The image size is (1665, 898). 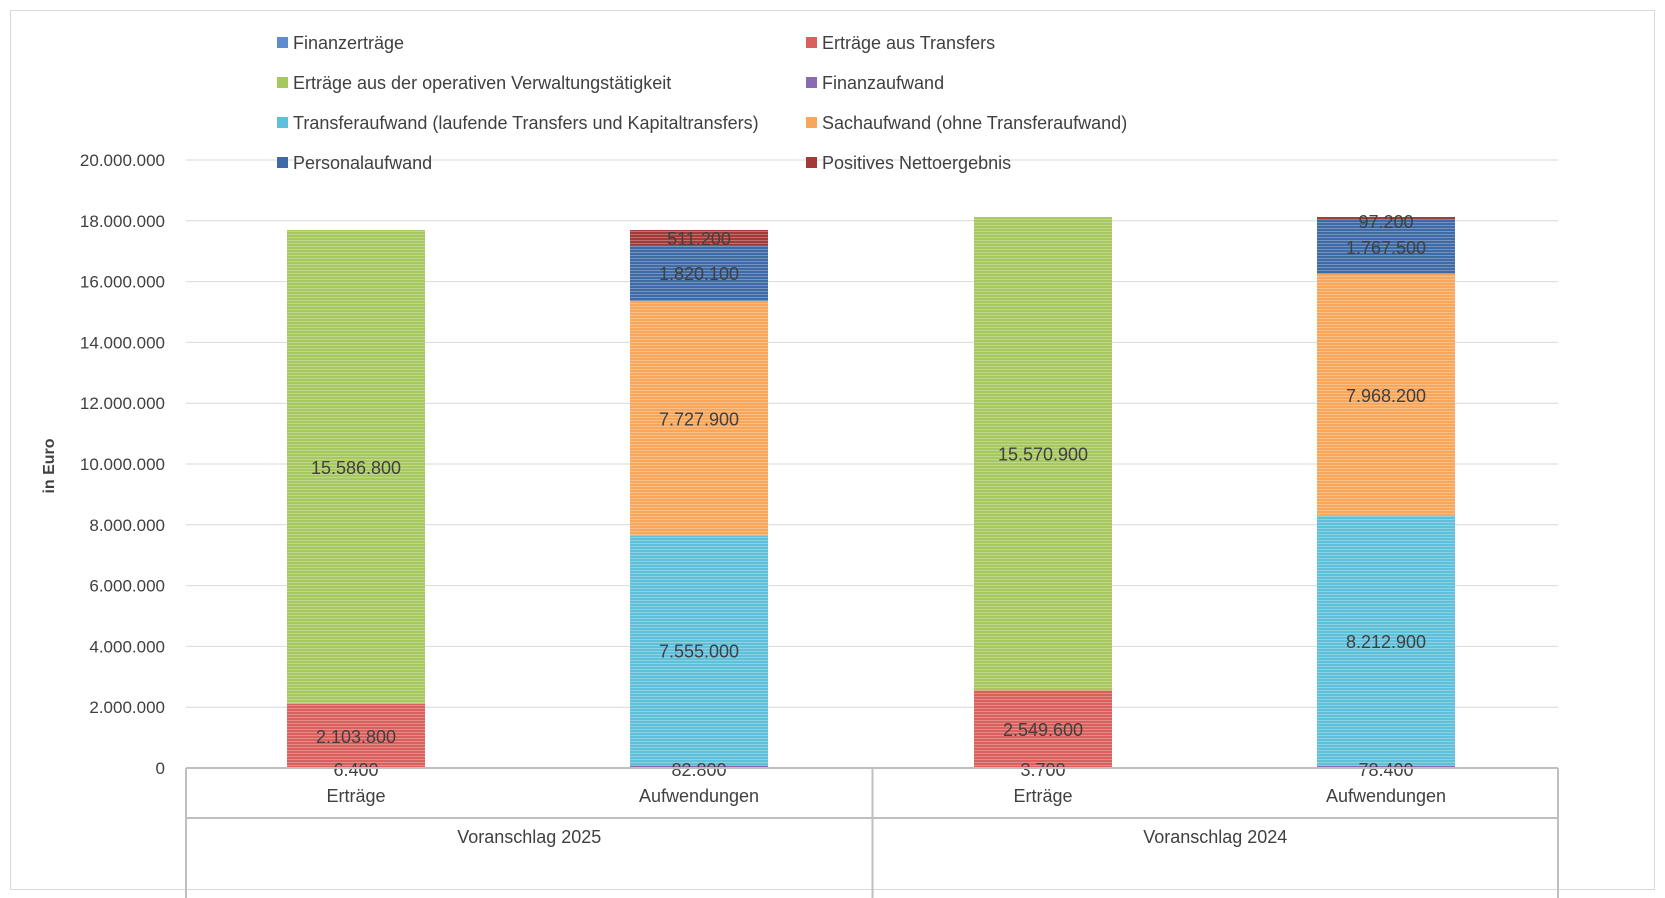 What do you see at coordinates (355, 770) in the screenshot?
I see `data-label: 6.400` at bounding box center [355, 770].